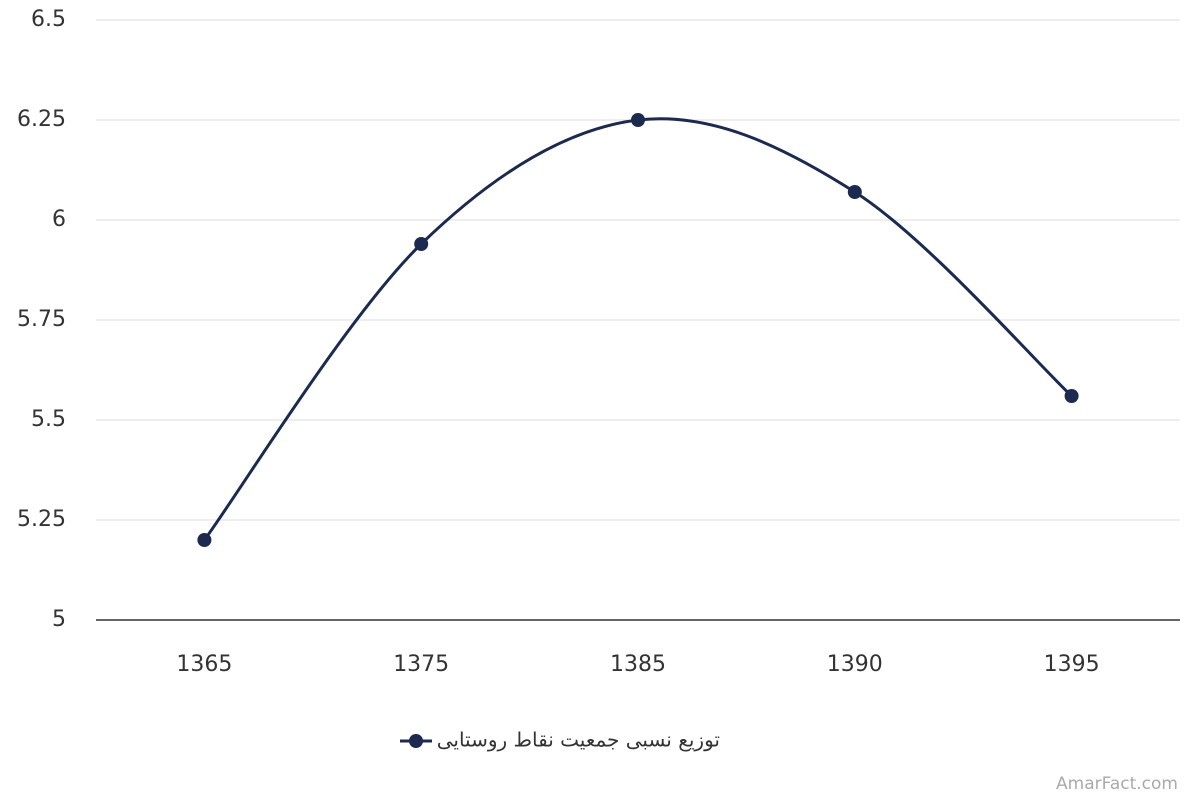 The width and height of the screenshot is (1200, 800). What do you see at coordinates (578, 740) in the screenshot?
I see `legend-label: توزیع نسبی جمعیت نقاط روستایی` at bounding box center [578, 740].